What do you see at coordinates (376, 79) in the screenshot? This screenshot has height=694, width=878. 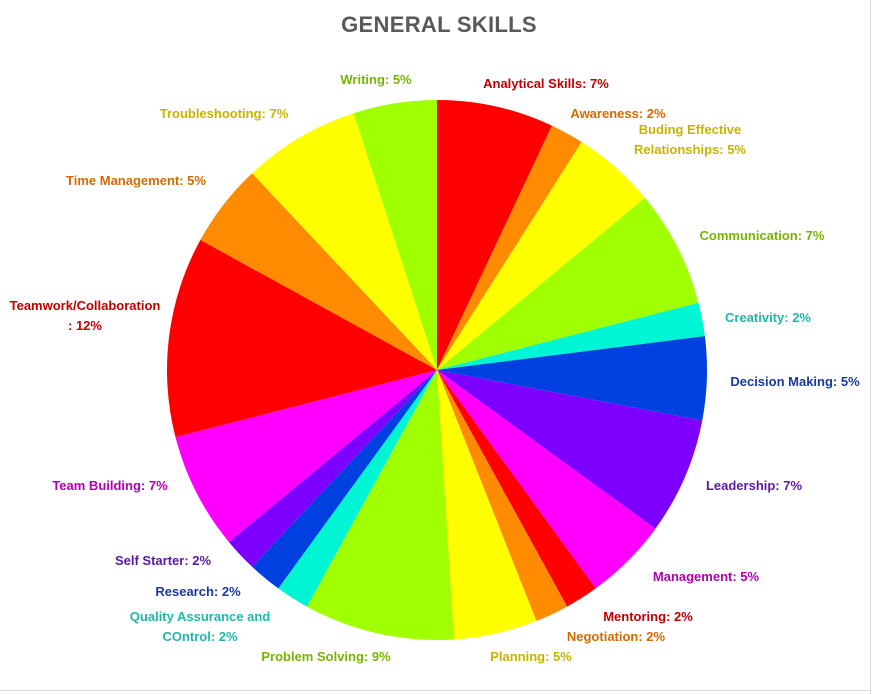 I see `slice-data-label: Writing: 5%` at bounding box center [376, 79].